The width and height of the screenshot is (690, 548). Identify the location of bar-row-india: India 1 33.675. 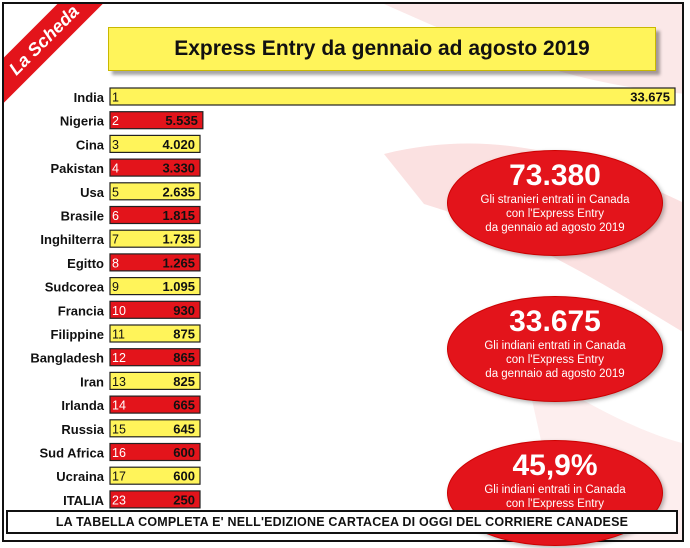
(375, 96).